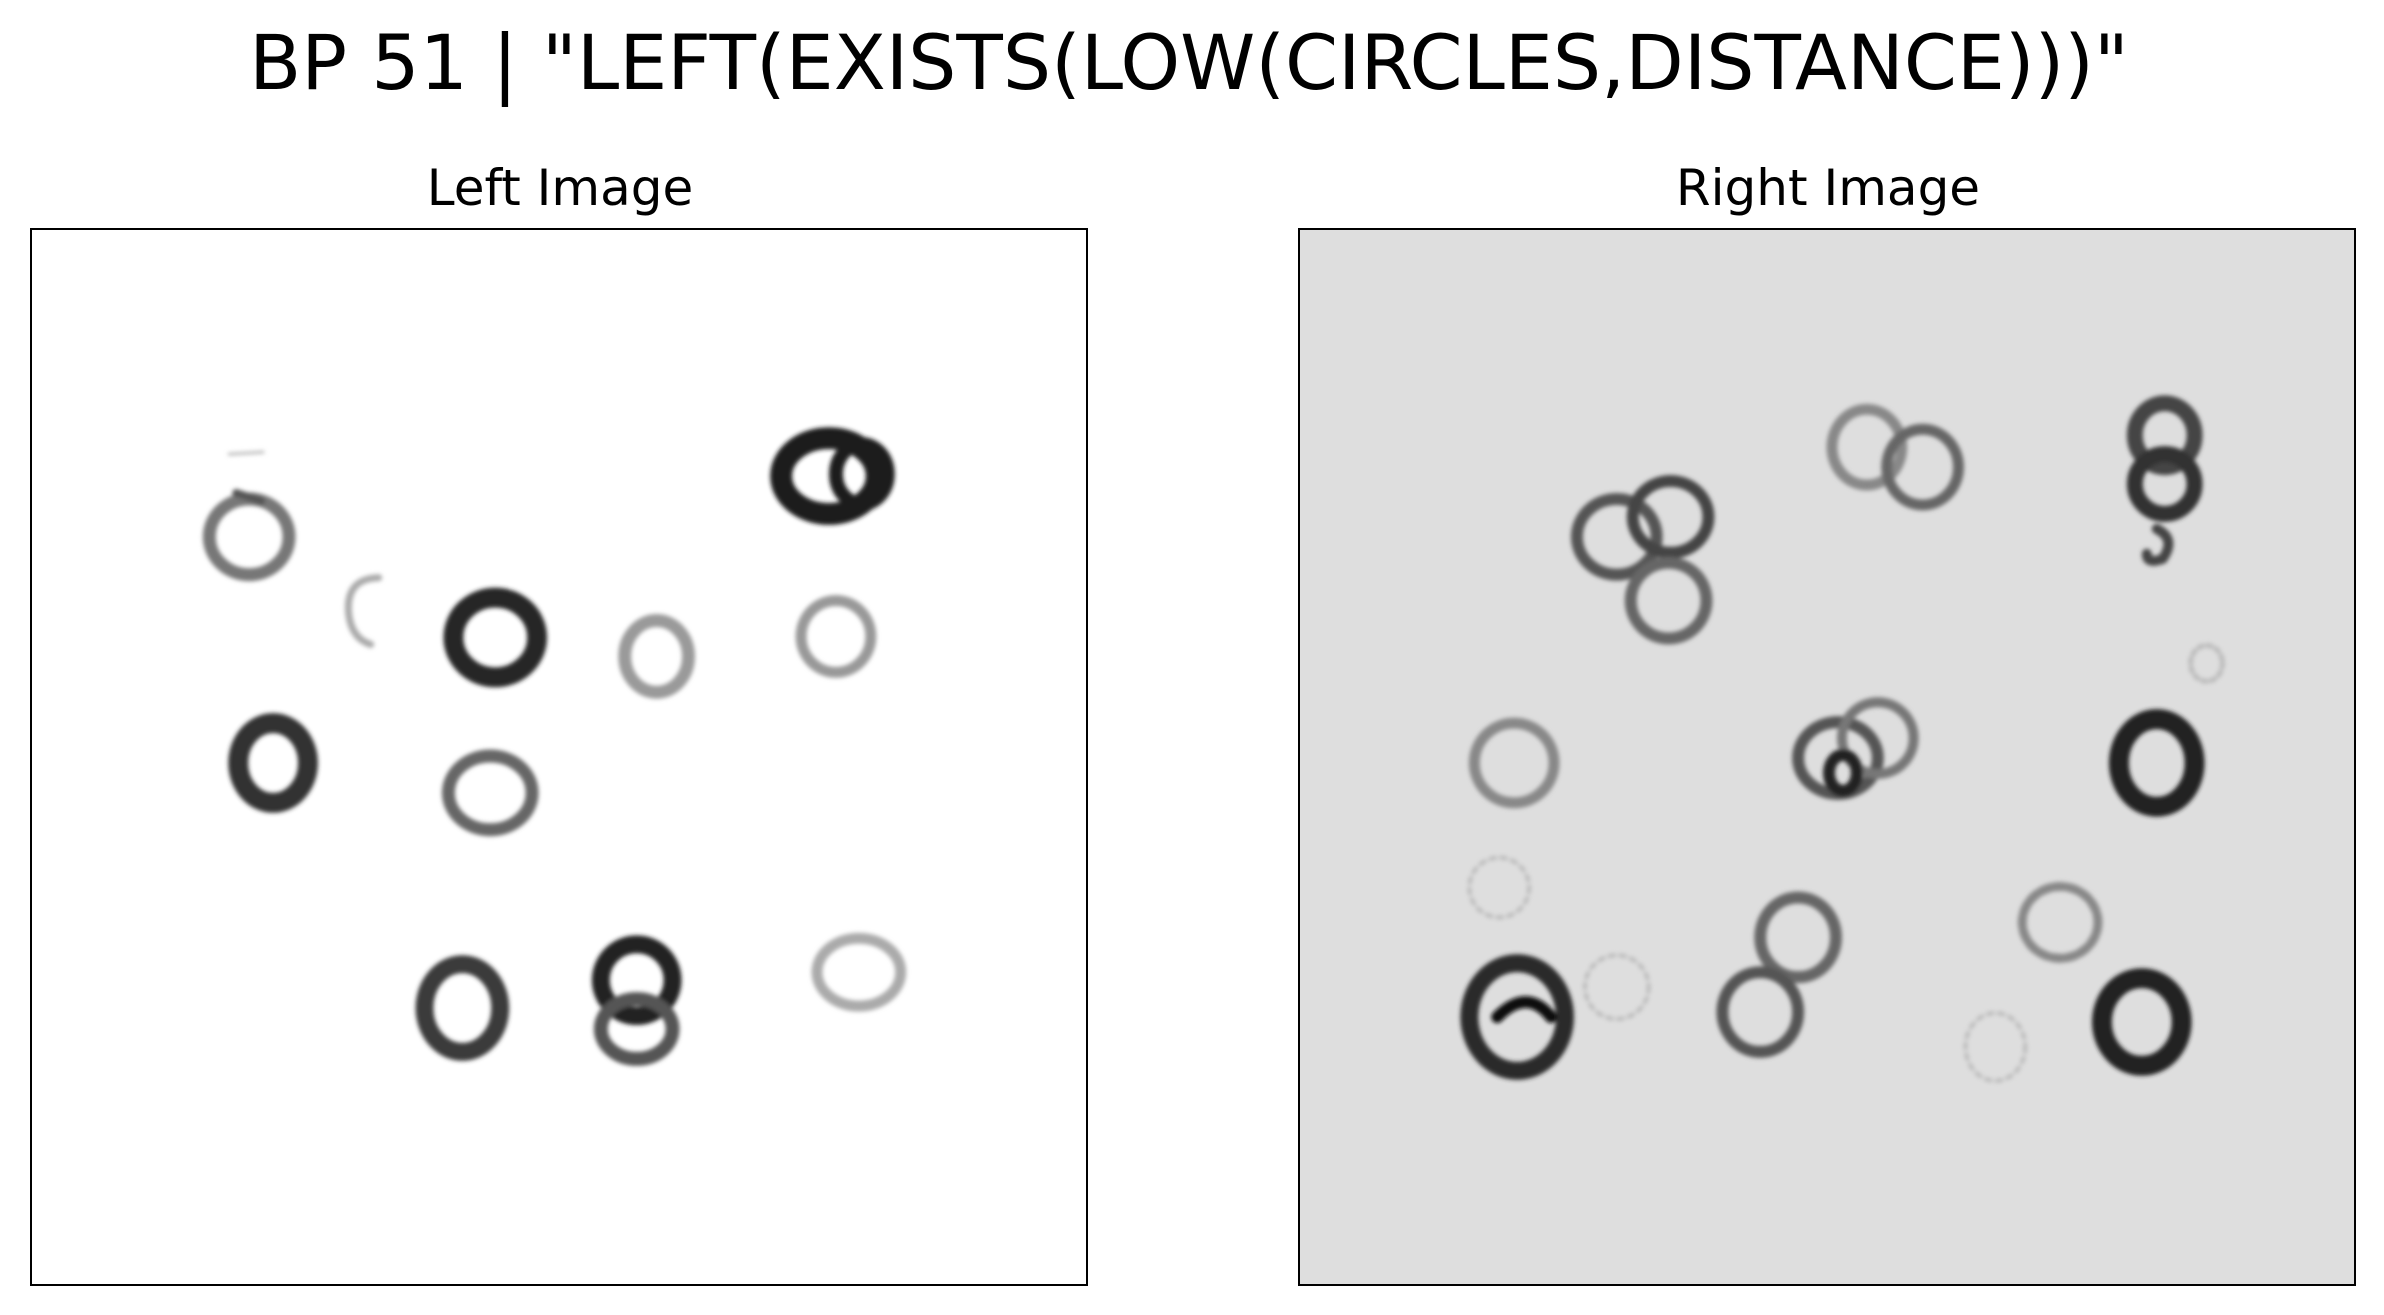  I want to click on right-panel-title: Right Image, so click(1828, 188).